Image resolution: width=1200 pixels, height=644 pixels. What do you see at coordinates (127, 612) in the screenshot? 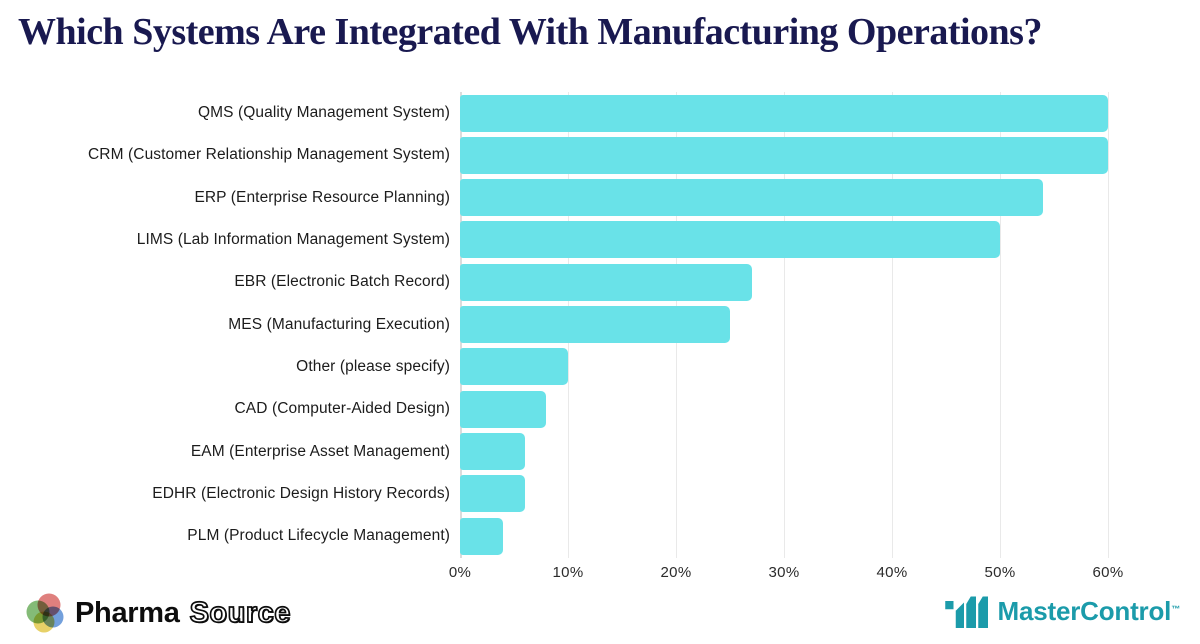
I see `pharmasource-wordmark-solid: Pharma` at bounding box center [127, 612].